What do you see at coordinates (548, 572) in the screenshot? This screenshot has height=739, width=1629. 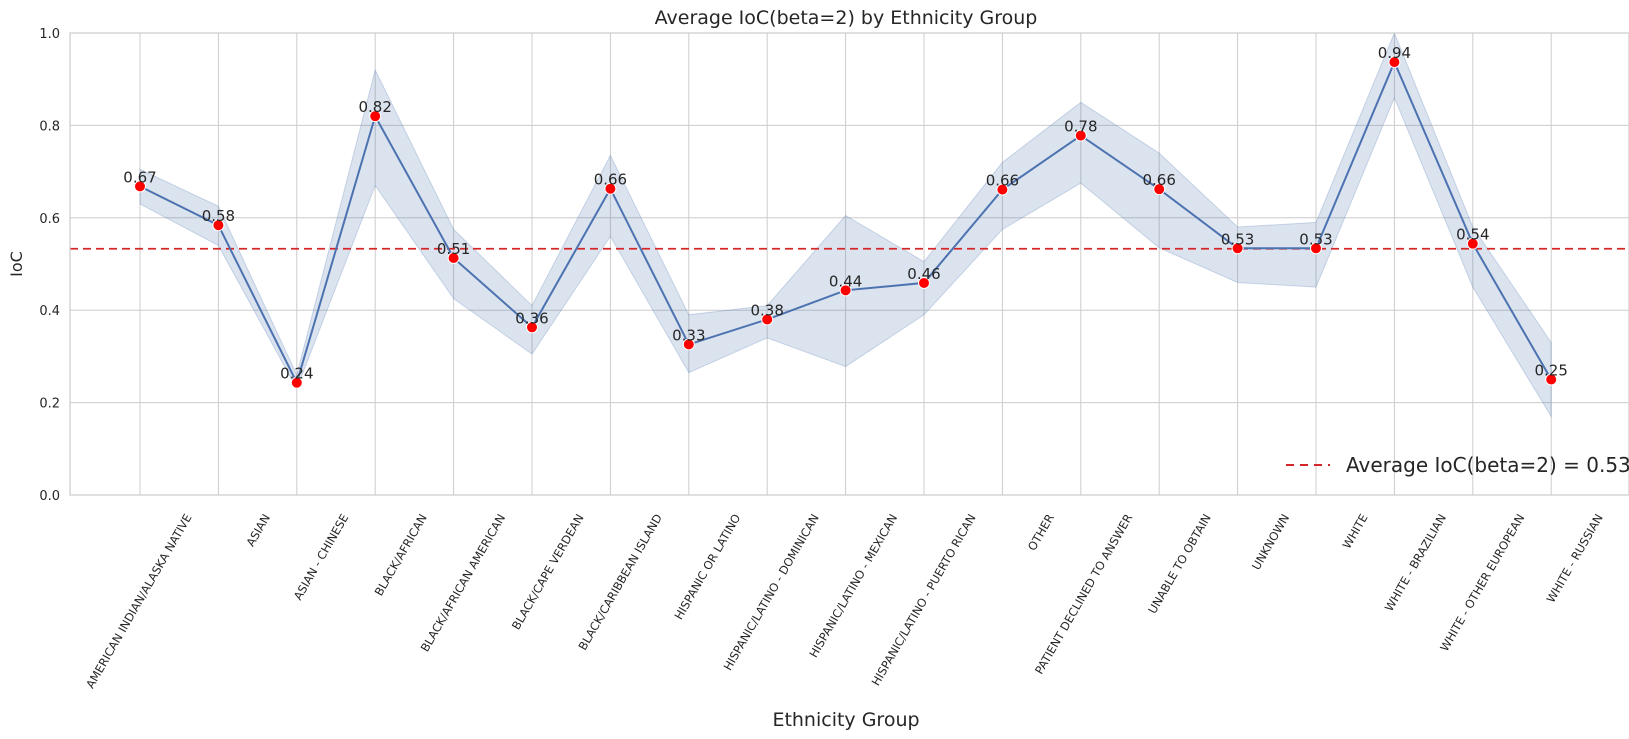 I see `x-tick-label: BLACK/CAPE VERDEAN` at bounding box center [548, 572].